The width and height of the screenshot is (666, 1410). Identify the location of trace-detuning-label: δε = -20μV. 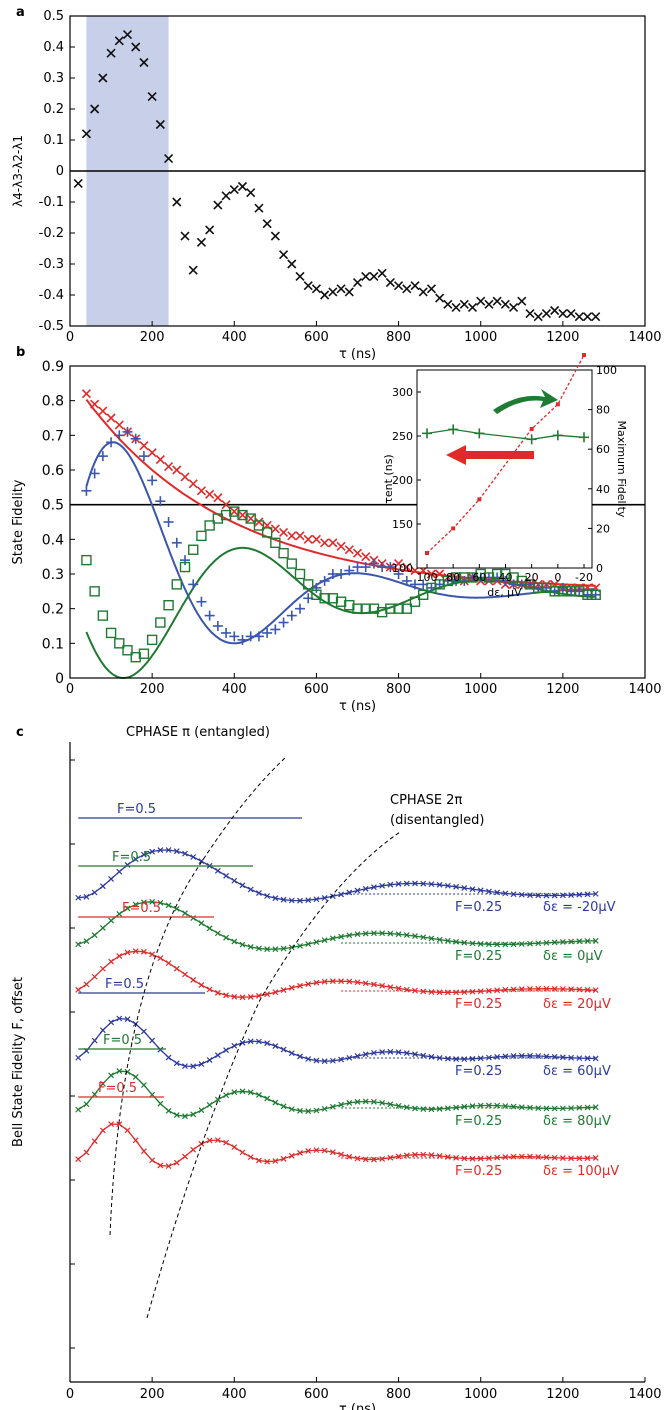
(579, 907).